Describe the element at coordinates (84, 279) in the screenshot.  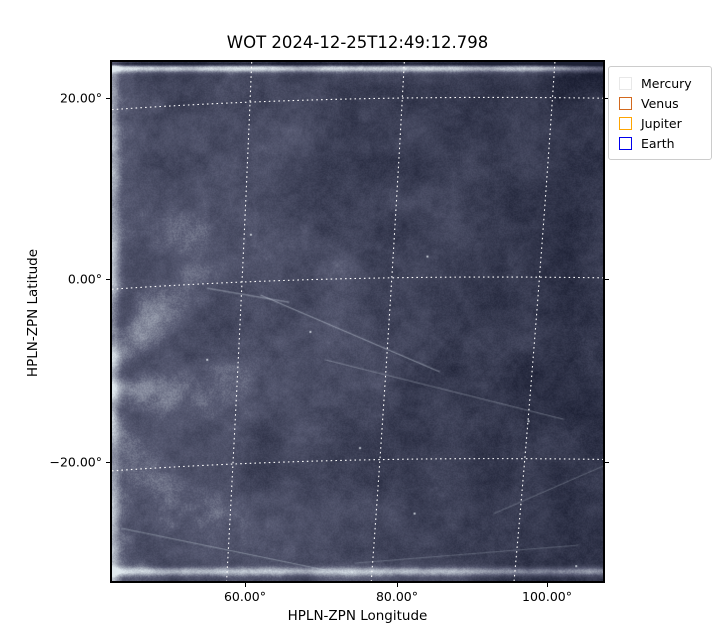
I see `y-tick-label: 0.00°` at that location.